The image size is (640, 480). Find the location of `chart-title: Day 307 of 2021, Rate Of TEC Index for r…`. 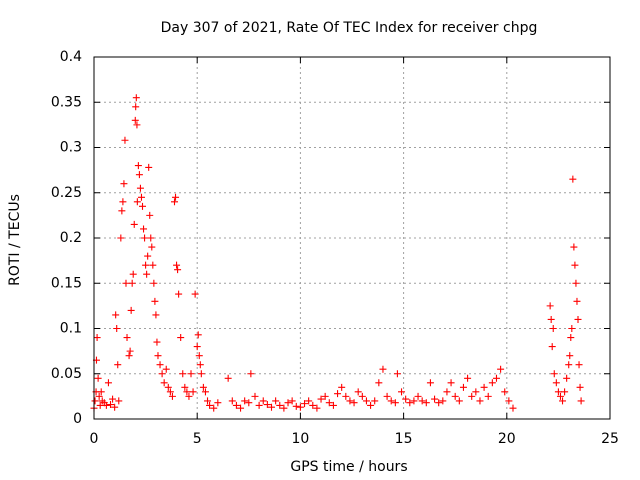

chart-title: Day 307 of 2021, Rate Of TEC Index for r… is located at coordinates (349, 28).